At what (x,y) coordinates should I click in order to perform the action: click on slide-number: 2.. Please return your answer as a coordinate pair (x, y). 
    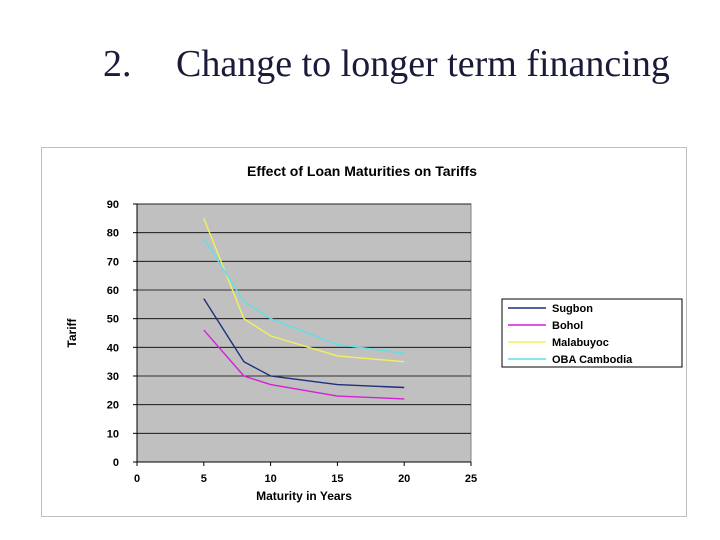
    Looking at the image, I should click on (117, 64).